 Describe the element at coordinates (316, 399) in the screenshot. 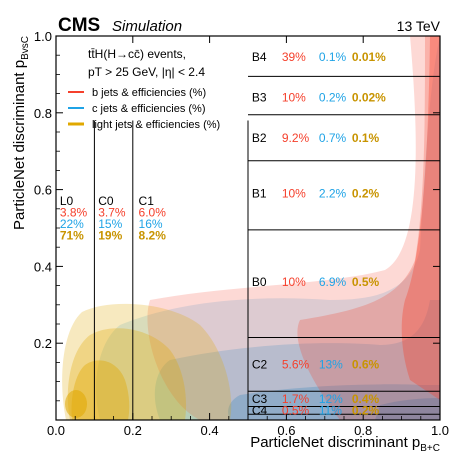

I see `category-C3: C3 1.7% 12% 0.4%` at that location.